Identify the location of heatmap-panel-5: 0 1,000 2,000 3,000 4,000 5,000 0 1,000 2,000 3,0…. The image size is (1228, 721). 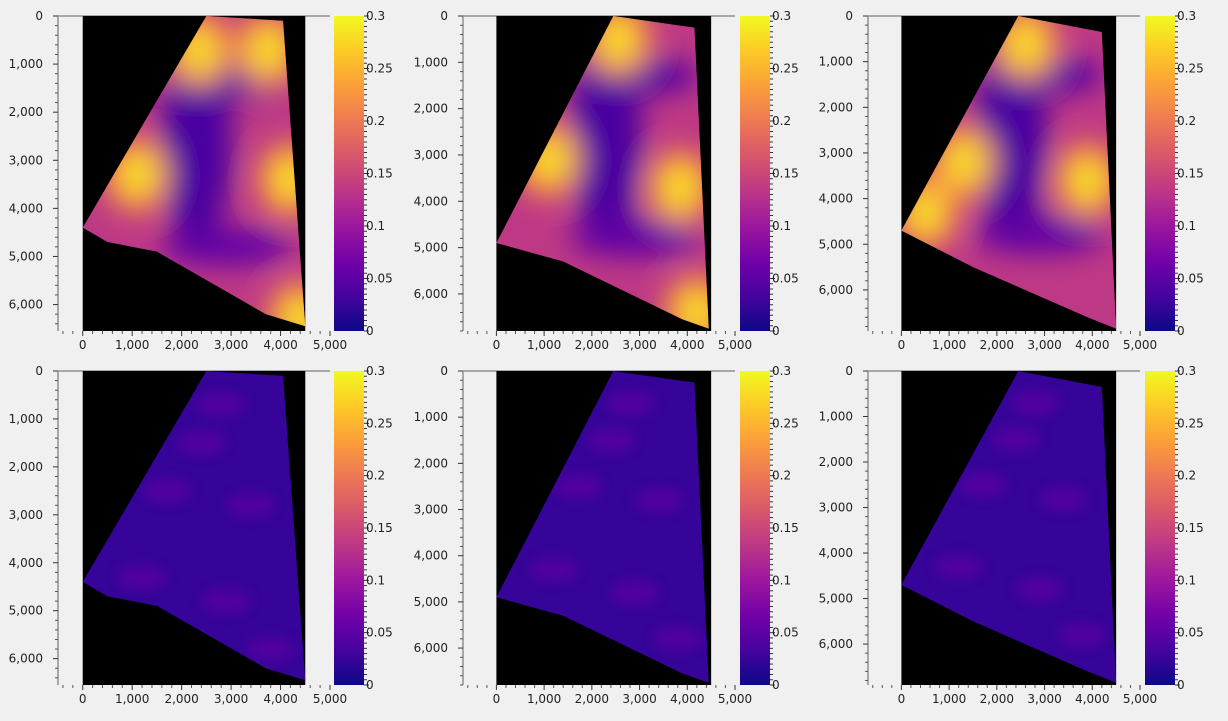
(606, 535).